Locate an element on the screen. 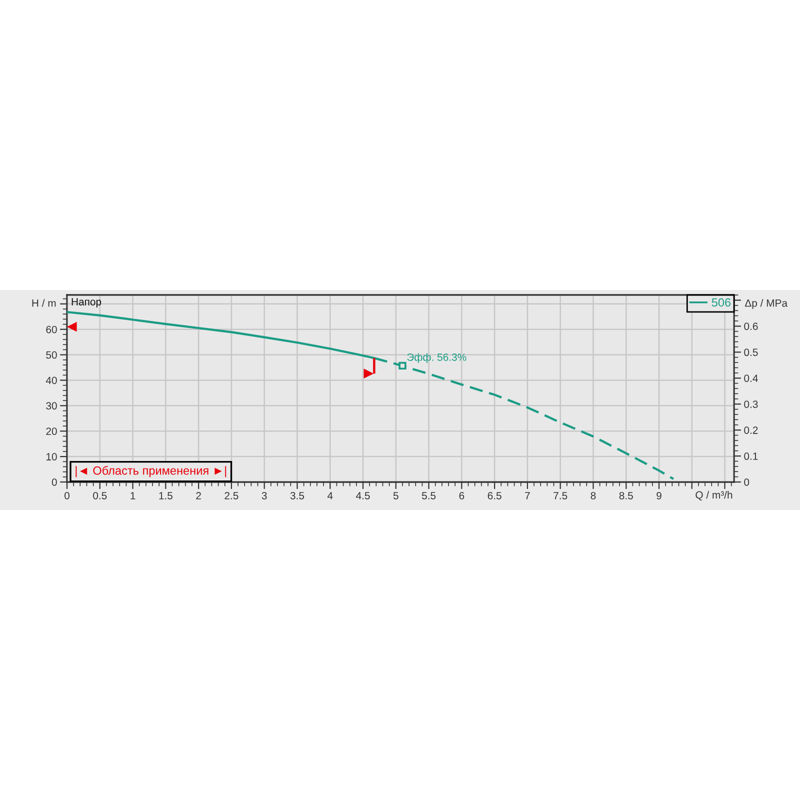 This screenshot has height=800, width=800. x-tick-label: 6.5 is located at coordinates (495, 496).